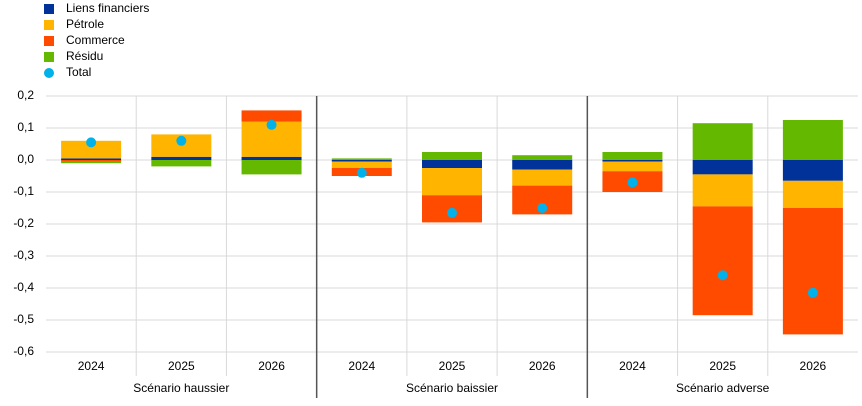 This screenshot has height=406, width=862. I want to click on legend-label: Liens financiers, so click(107, 8).